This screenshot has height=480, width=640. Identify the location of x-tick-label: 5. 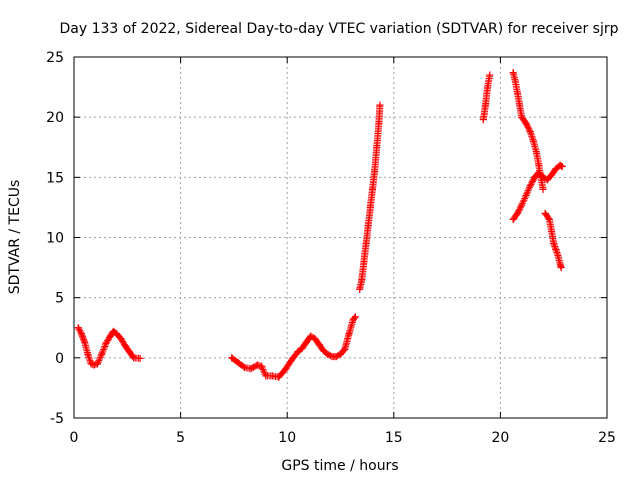
(180, 438).